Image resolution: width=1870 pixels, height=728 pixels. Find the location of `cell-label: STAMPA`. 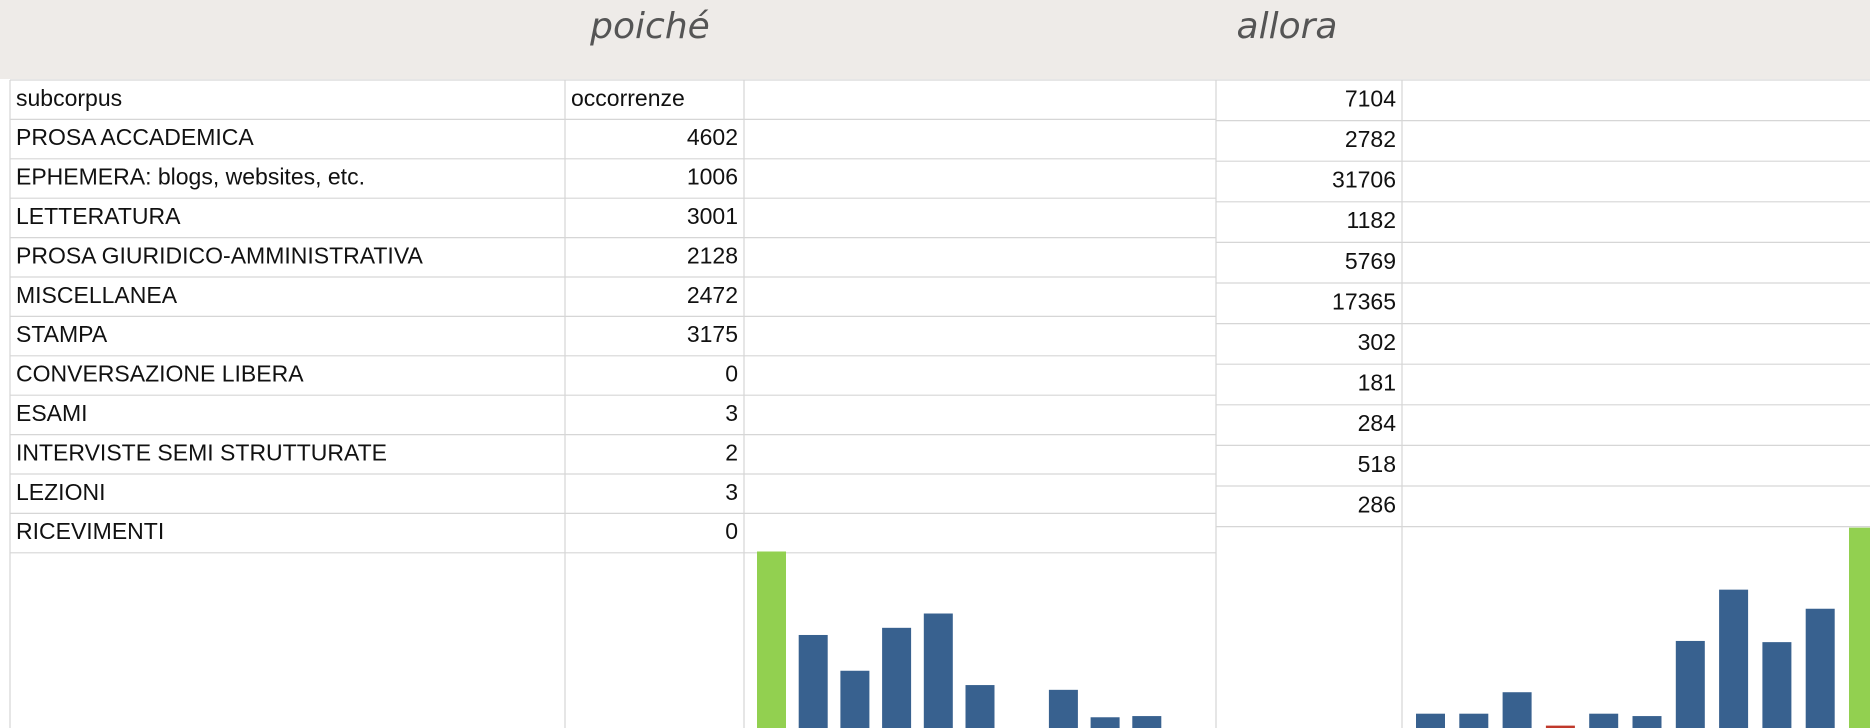

cell-label: STAMPA is located at coordinates (62, 334).